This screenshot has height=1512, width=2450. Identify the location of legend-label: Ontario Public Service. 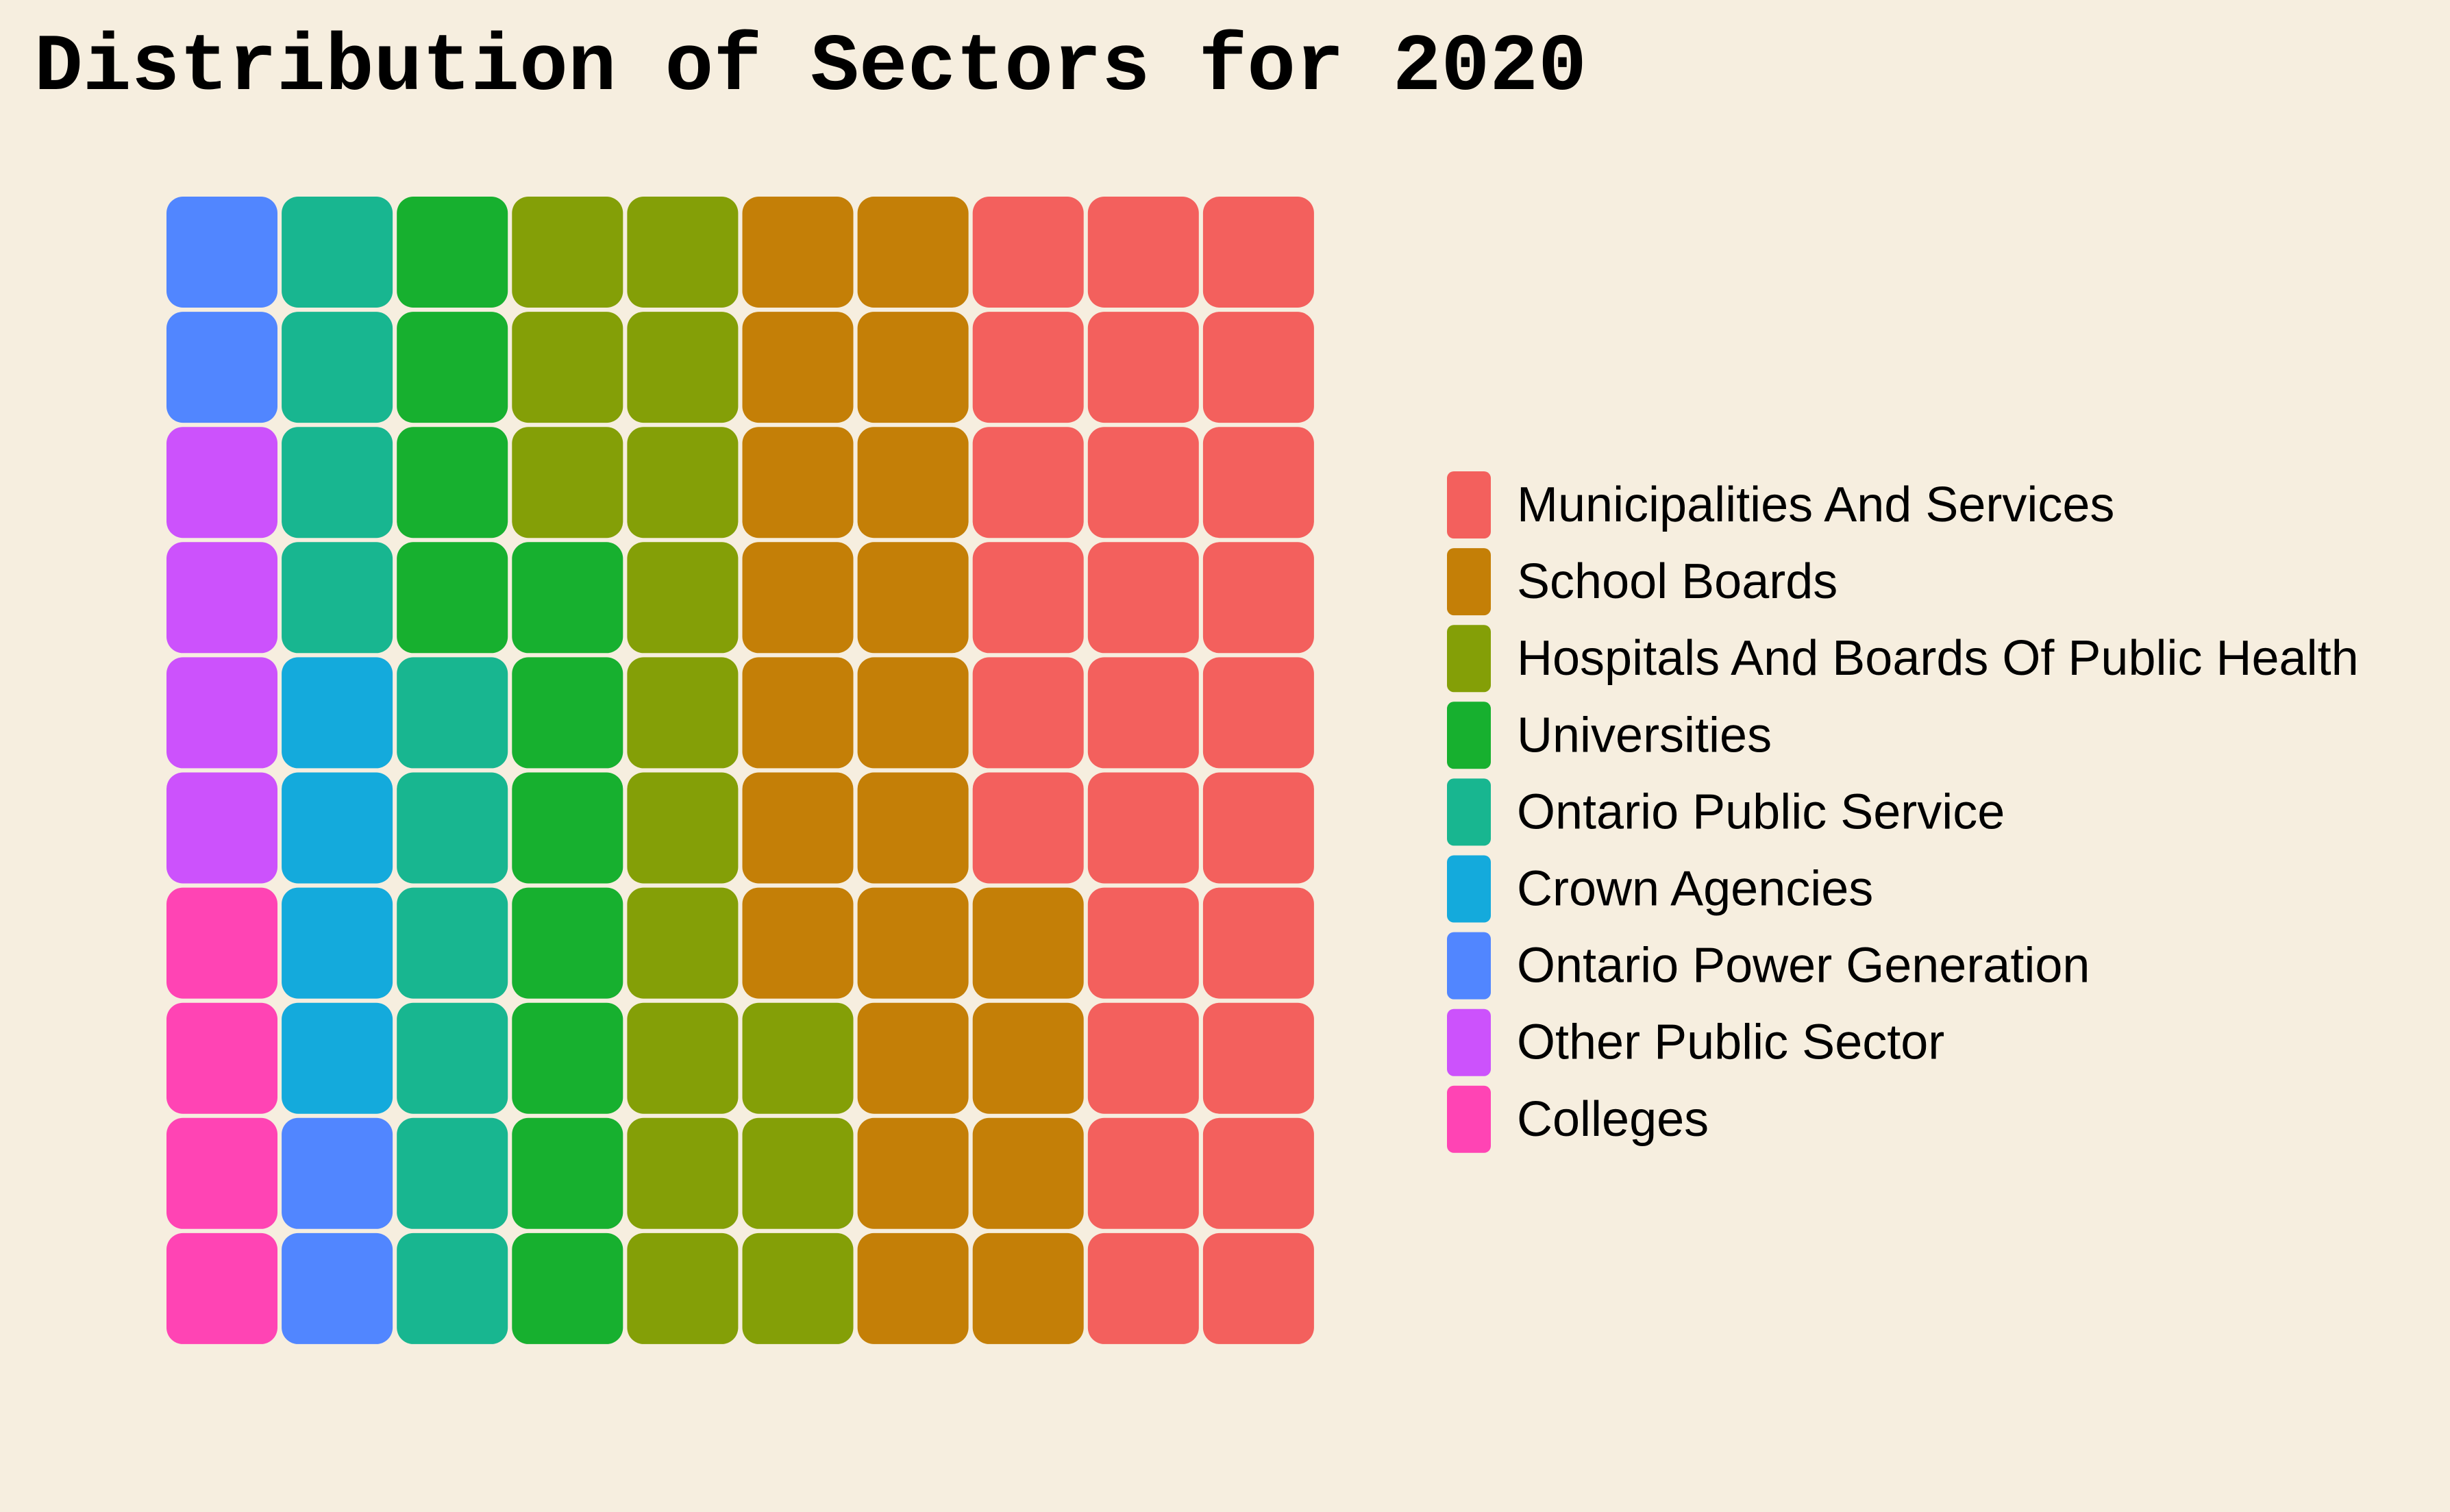
(1761, 812).